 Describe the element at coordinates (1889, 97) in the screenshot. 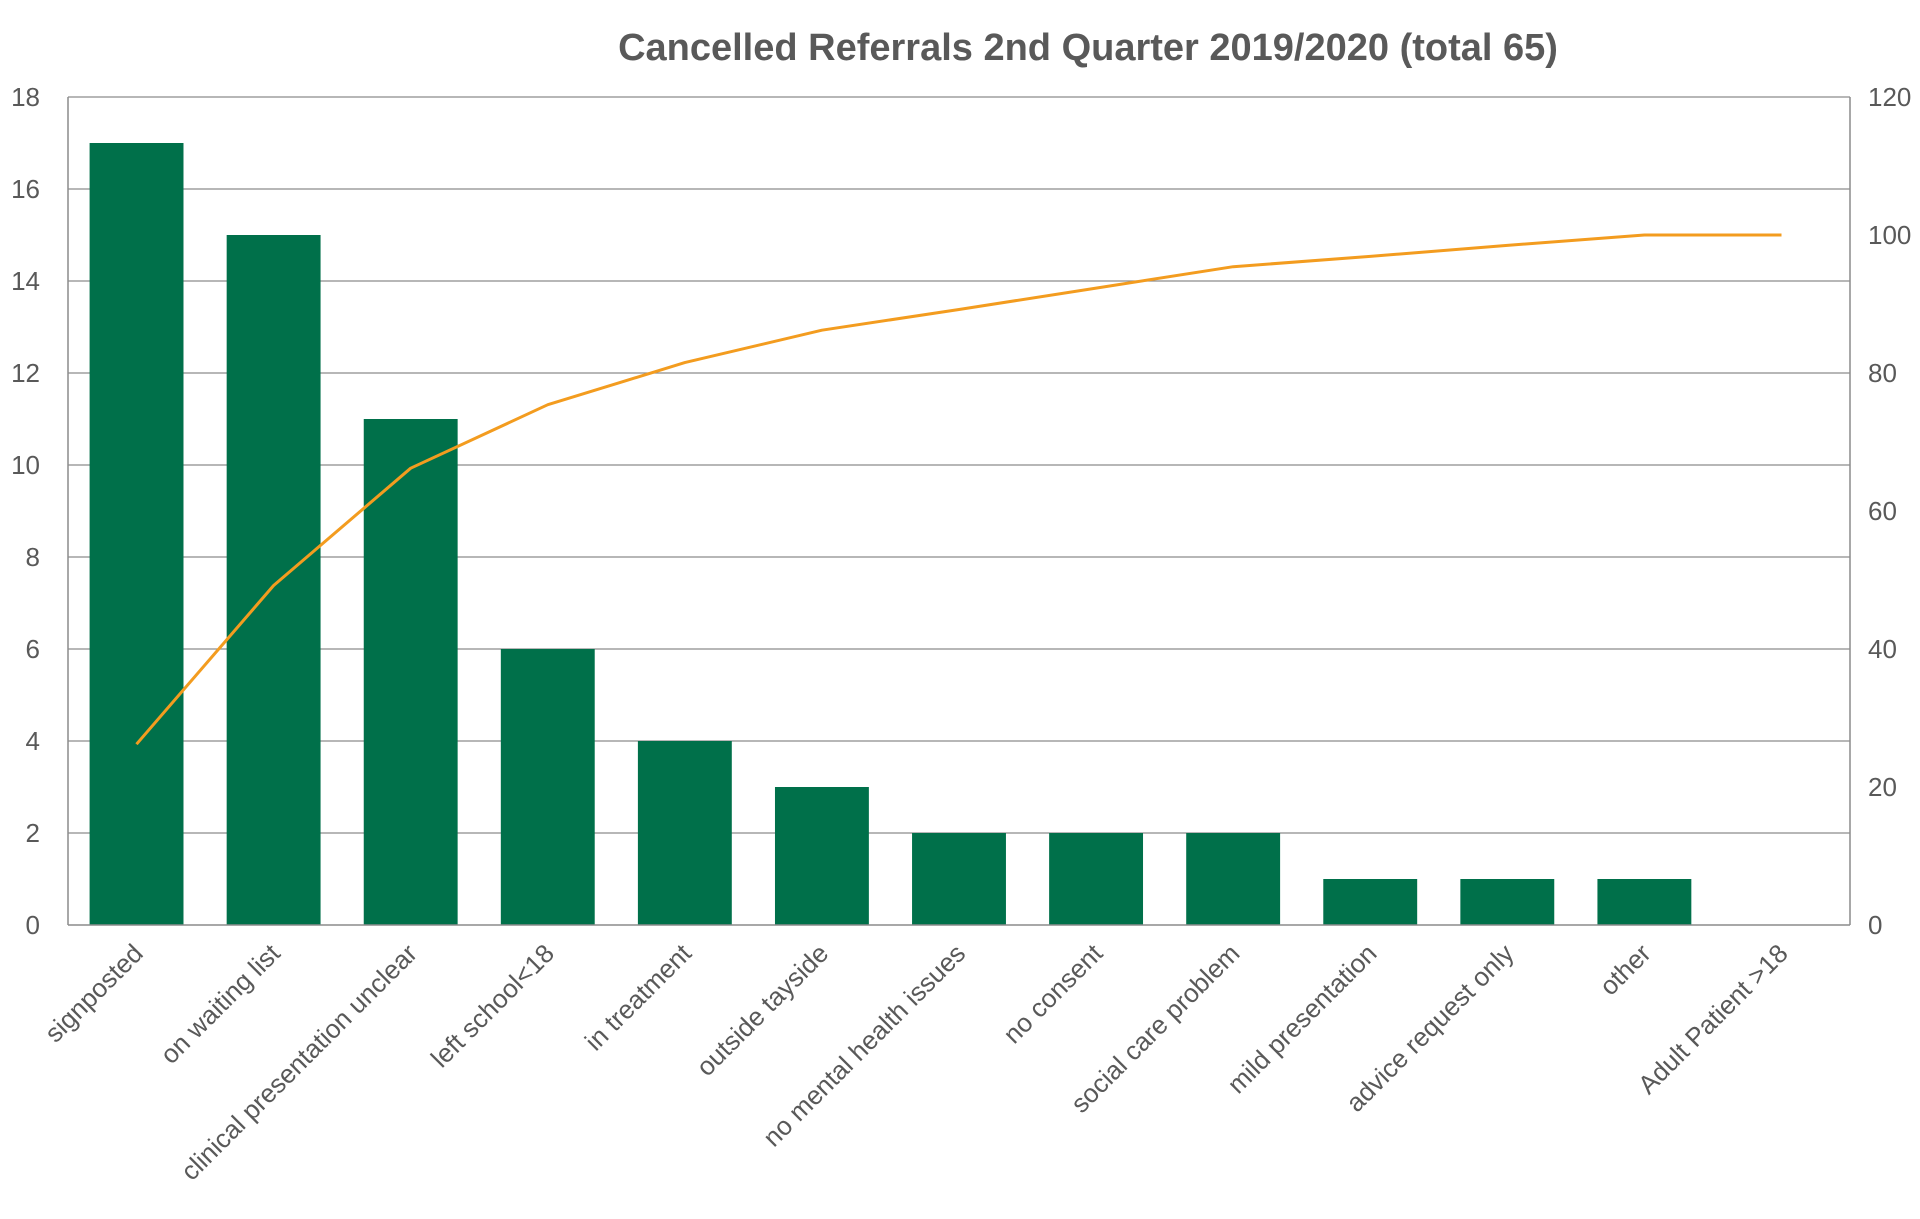

I see `right-tick-label: 120` at that location.